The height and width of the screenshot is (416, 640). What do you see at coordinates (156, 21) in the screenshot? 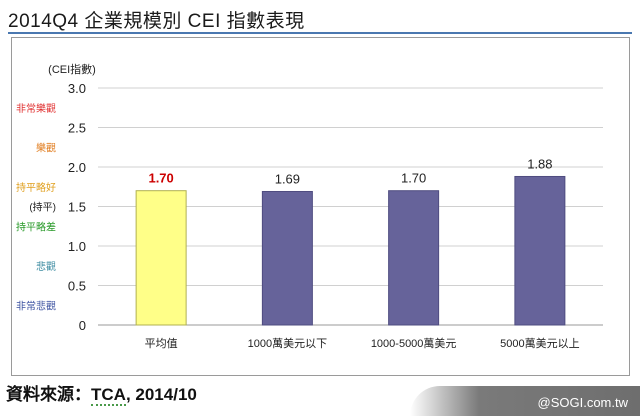
I see `page-title: 2014Q4 企業規模別 CEI 指數表現` at bounding box center [156, 21].